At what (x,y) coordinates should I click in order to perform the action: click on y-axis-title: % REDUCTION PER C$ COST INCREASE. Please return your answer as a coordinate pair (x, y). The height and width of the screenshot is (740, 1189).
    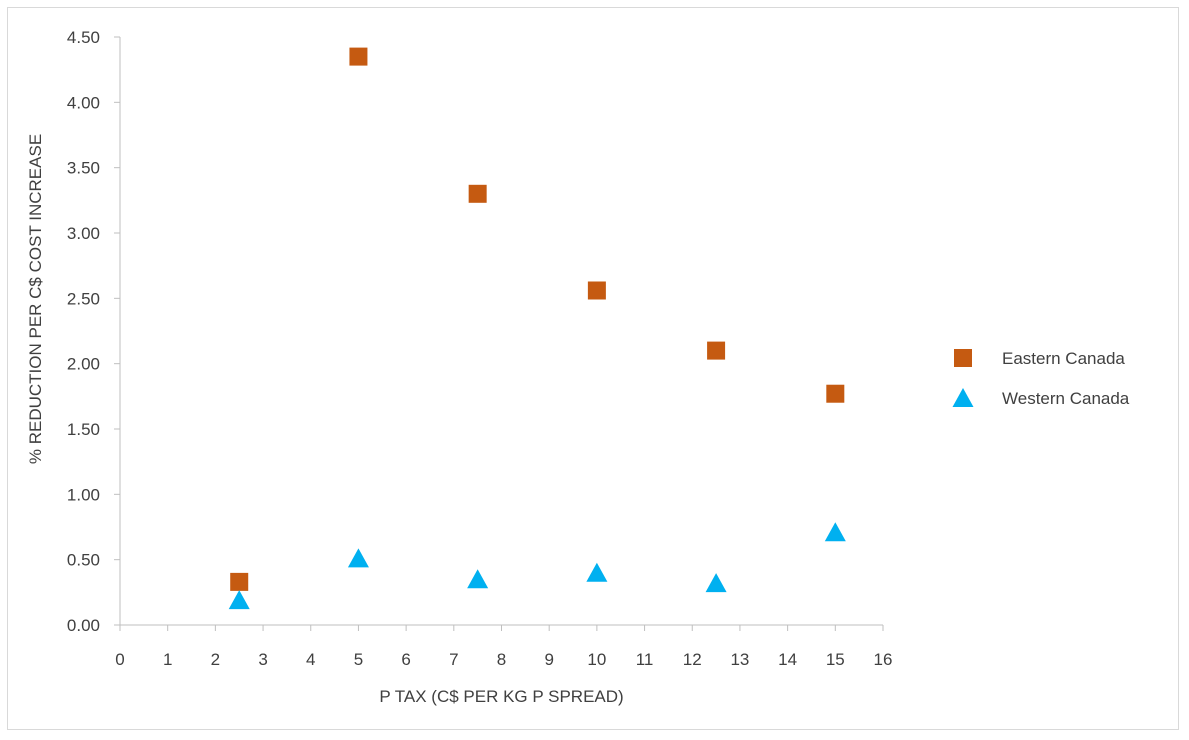
    Looking at the image, I should click on (35, 299).